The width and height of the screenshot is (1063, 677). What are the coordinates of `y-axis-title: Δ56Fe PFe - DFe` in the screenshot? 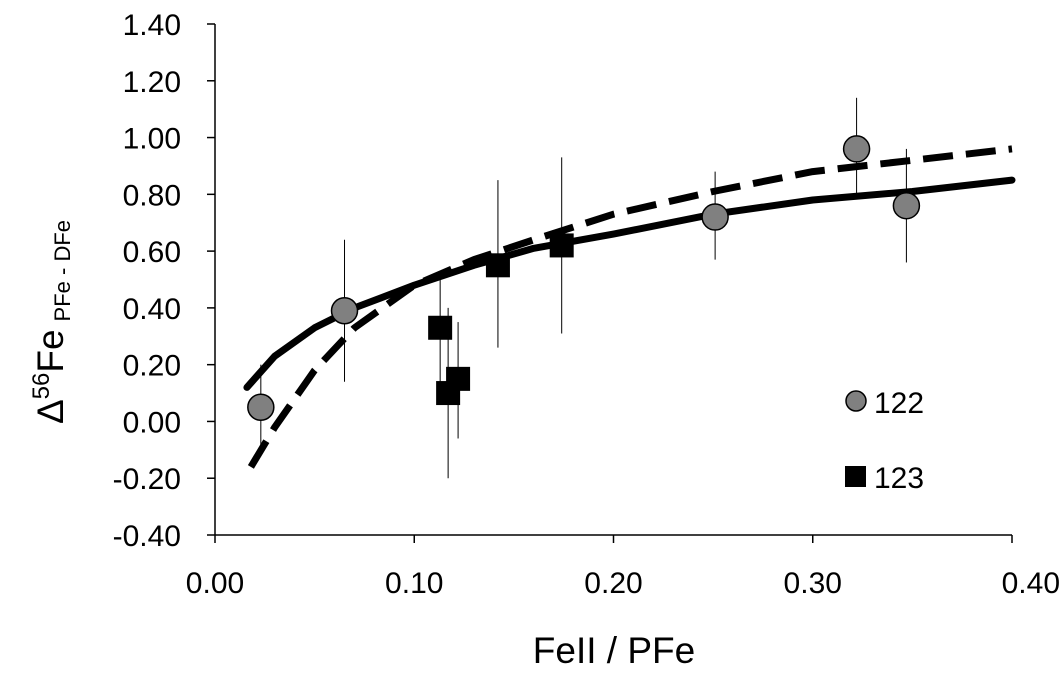 It's located at (51, 322).